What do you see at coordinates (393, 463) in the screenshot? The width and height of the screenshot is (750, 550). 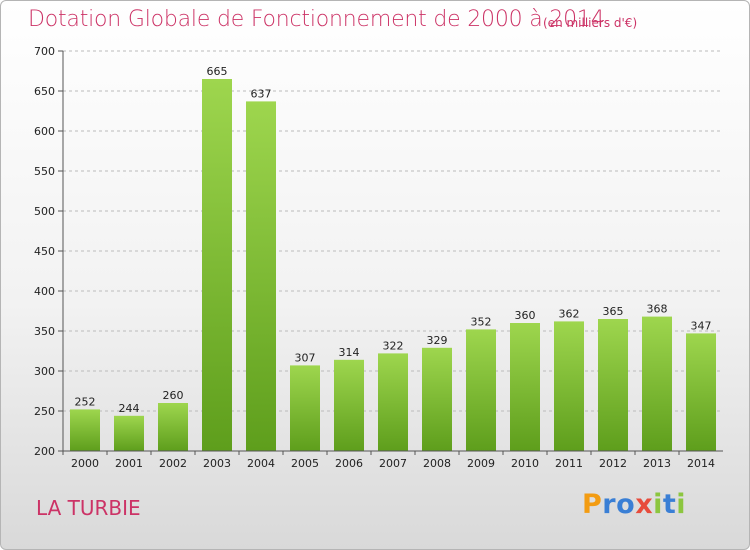 I see `x-tick-label: 2007` at bounding box center [393, 463].